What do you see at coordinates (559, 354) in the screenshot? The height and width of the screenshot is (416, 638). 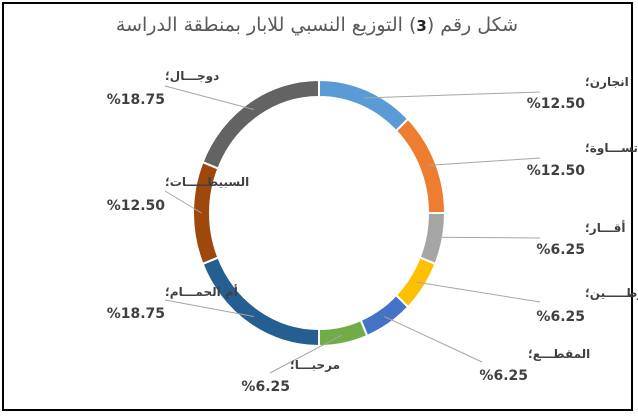 I see `slice-label-4: المقطـــع؛` at bounding box center [559, 354].